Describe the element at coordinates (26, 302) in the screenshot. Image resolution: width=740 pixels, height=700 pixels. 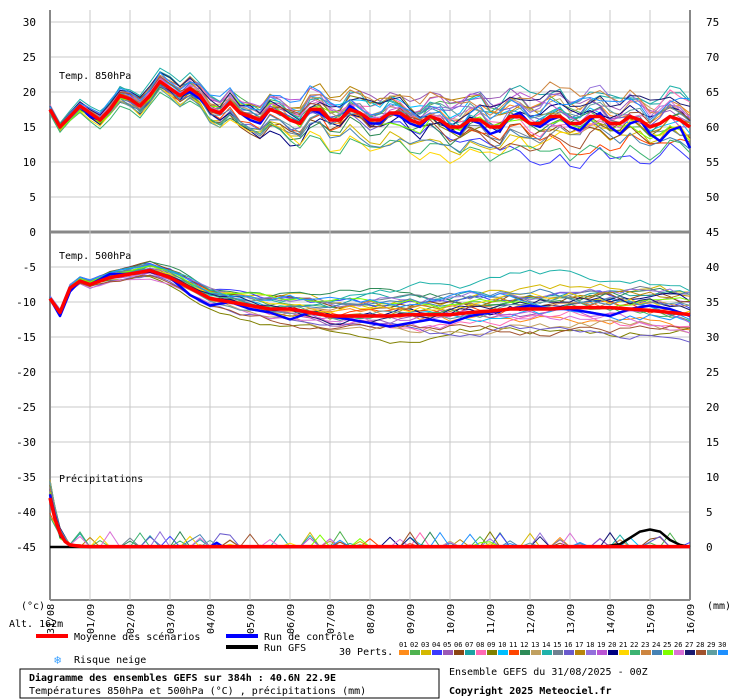
I see `left-tick-label: -10` at that location.